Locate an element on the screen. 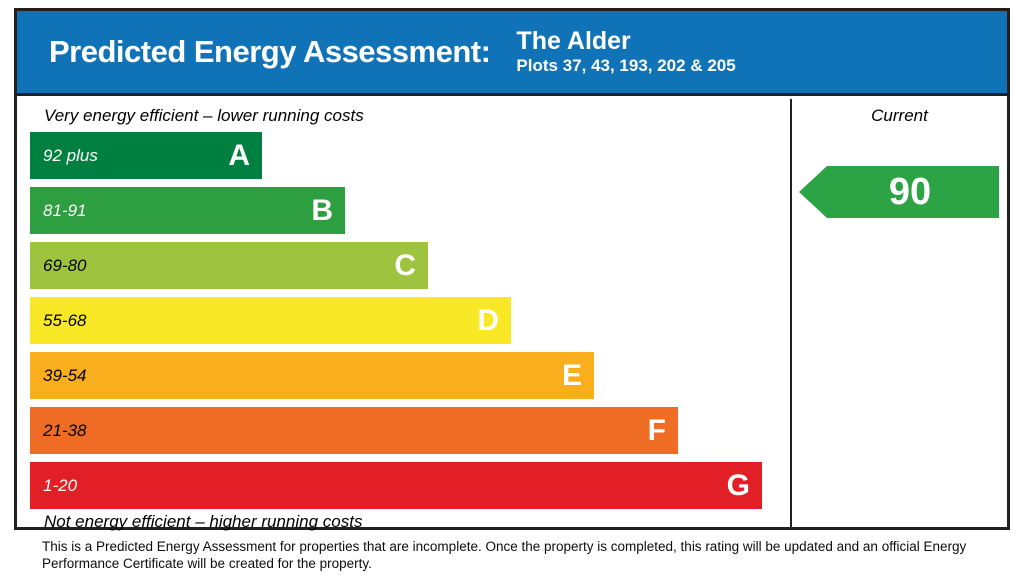 This screenshot has width=1024, height=576. epc-band-b: 81-91 B is located at coordinates (187, 210).